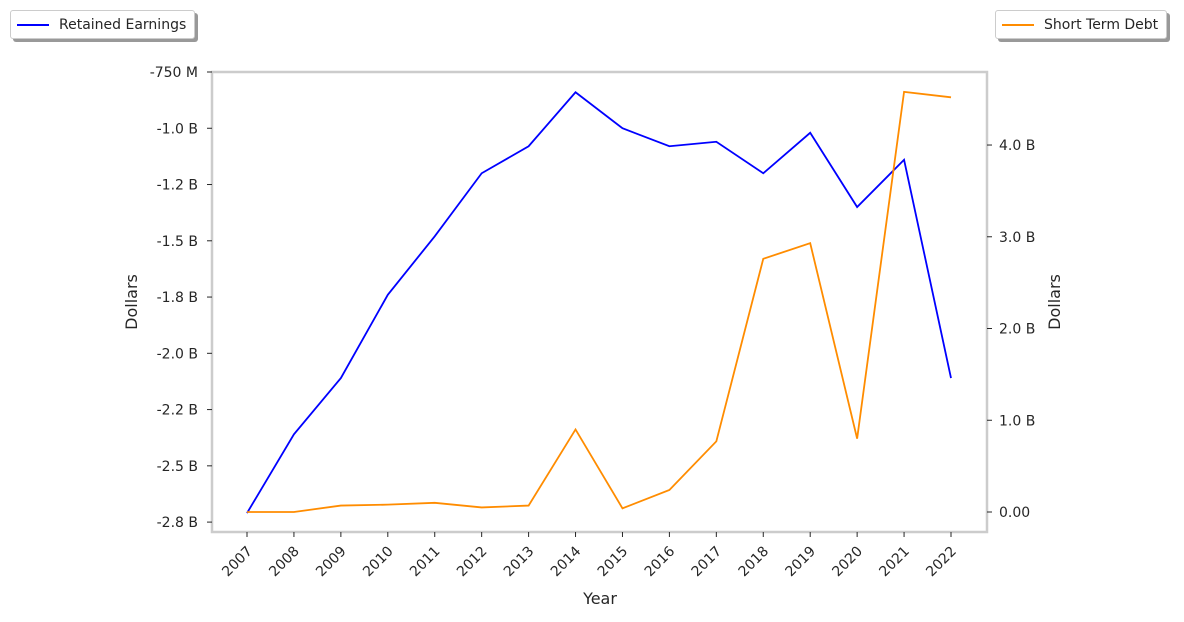 Image resolution: width=1184 pixels, height=622 pixels. What do you see at coordinates (237, 562) in the screenshot?
I see `x-tick-label: 2007` at bounding box center [237, 562].